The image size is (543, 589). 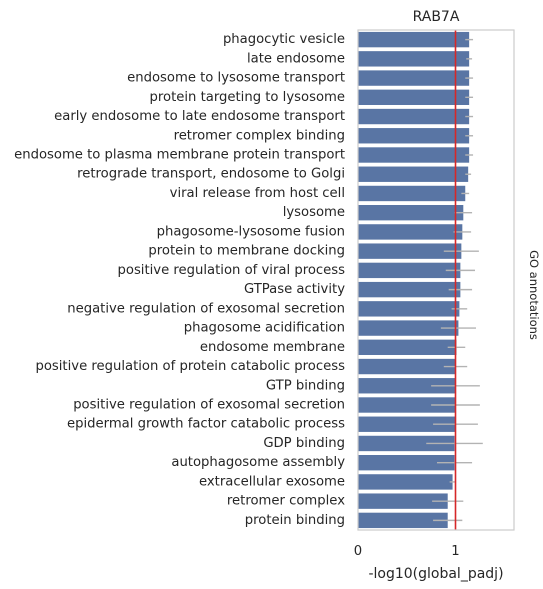 What do you see at coordinates (435, 574) in the screenshot?
I see `x-axis-title: -log10(global_padj)` at bounding box center [435, 574].